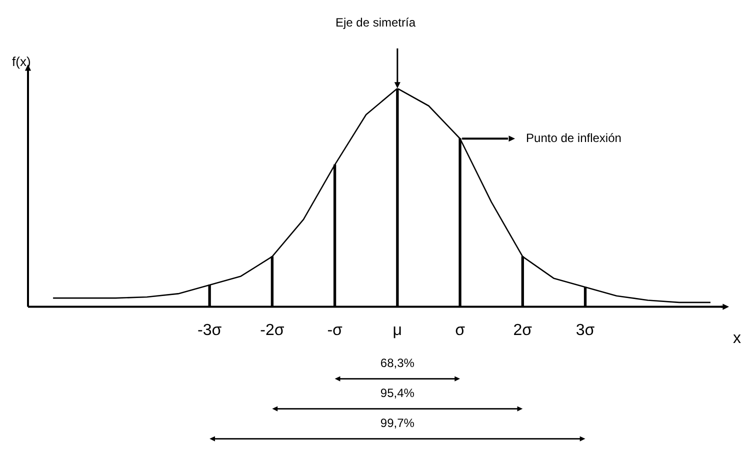 The width and height of the screenshot is (751, 474). I want to click on text: 68,3%, so click(397, 363).